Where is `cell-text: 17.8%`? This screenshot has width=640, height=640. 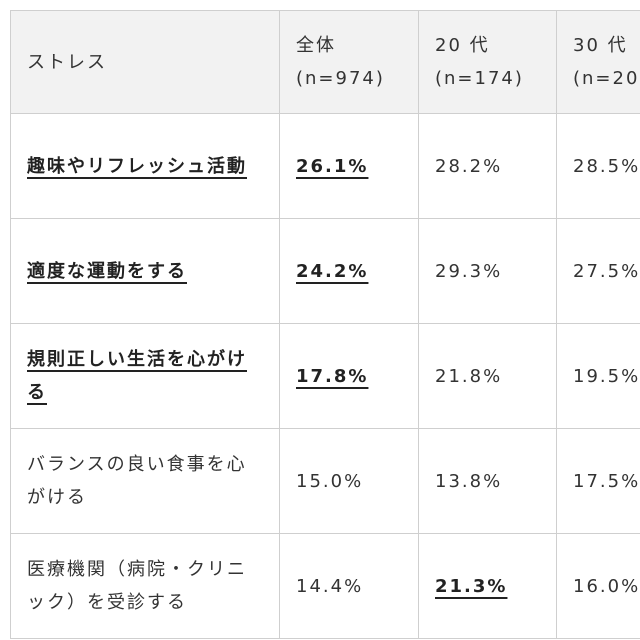
cell-text: 17.8% is located at coordinates (332, 376).